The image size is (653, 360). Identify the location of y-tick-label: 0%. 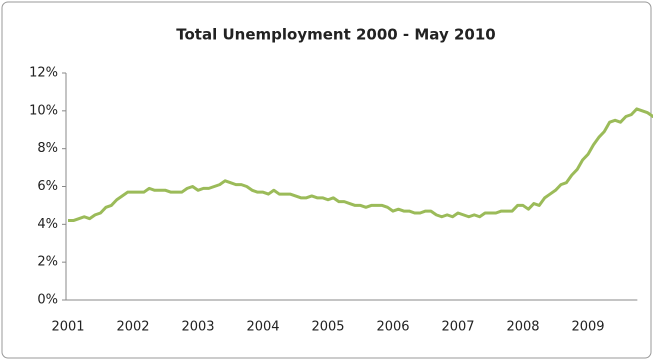
(47, 300).